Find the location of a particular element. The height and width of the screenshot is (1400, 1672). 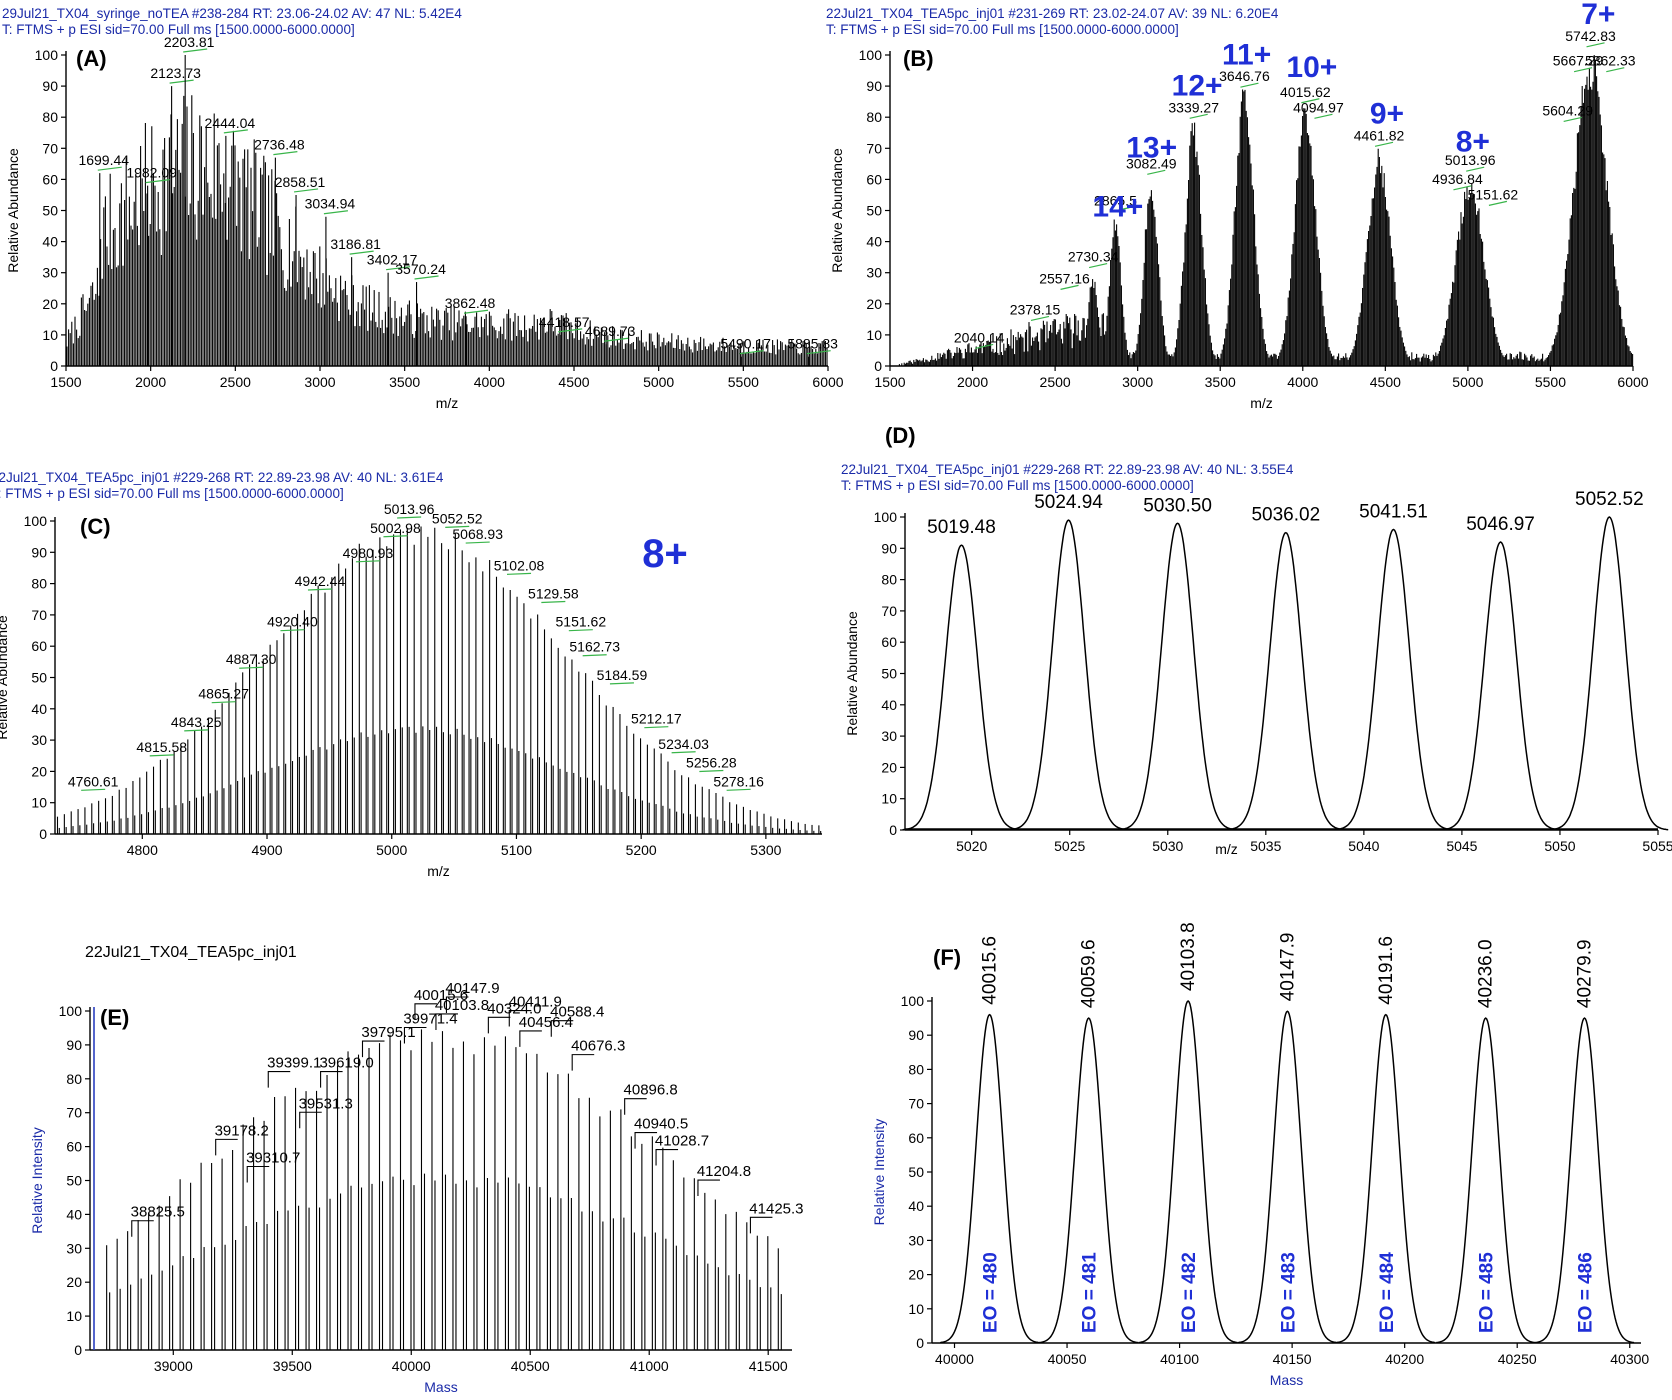

x-tick-label: 1500 is located at coordinates (65, 382).